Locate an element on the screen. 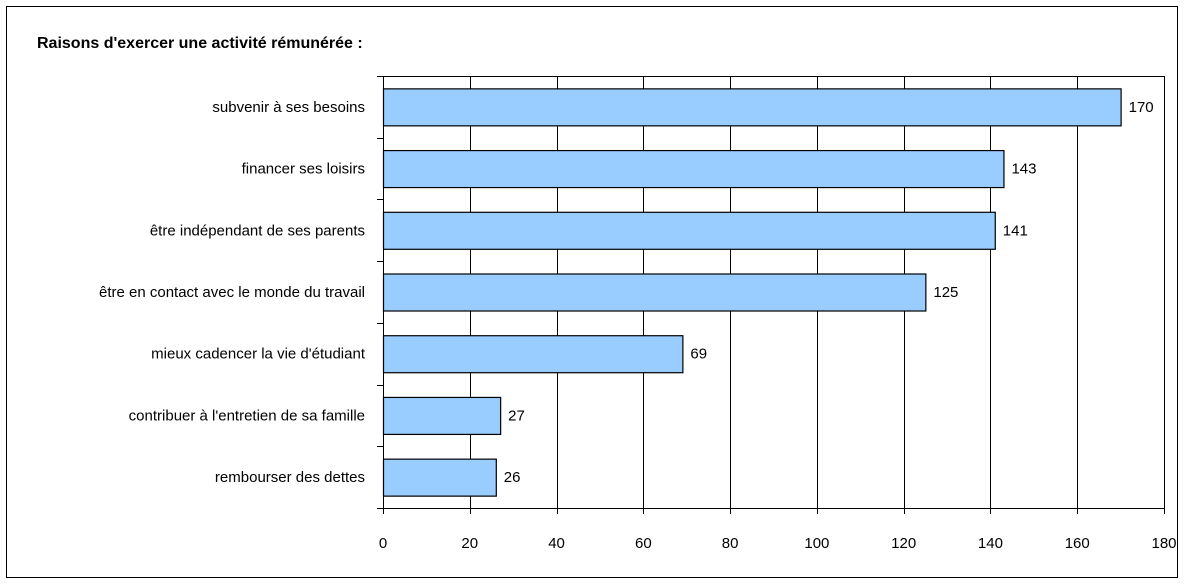 The height and width of the screenshot is (586, 1186). value-label-1: 143 is located at coordinates (1023, 169).